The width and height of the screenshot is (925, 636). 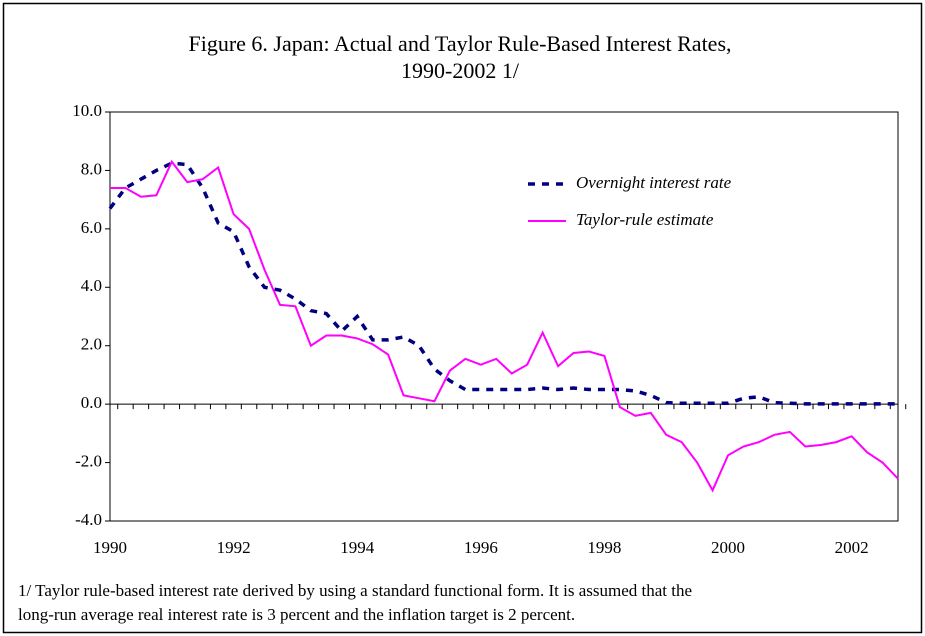 I want to click on x-tick-label: 1996, so click(x=481, y=547).